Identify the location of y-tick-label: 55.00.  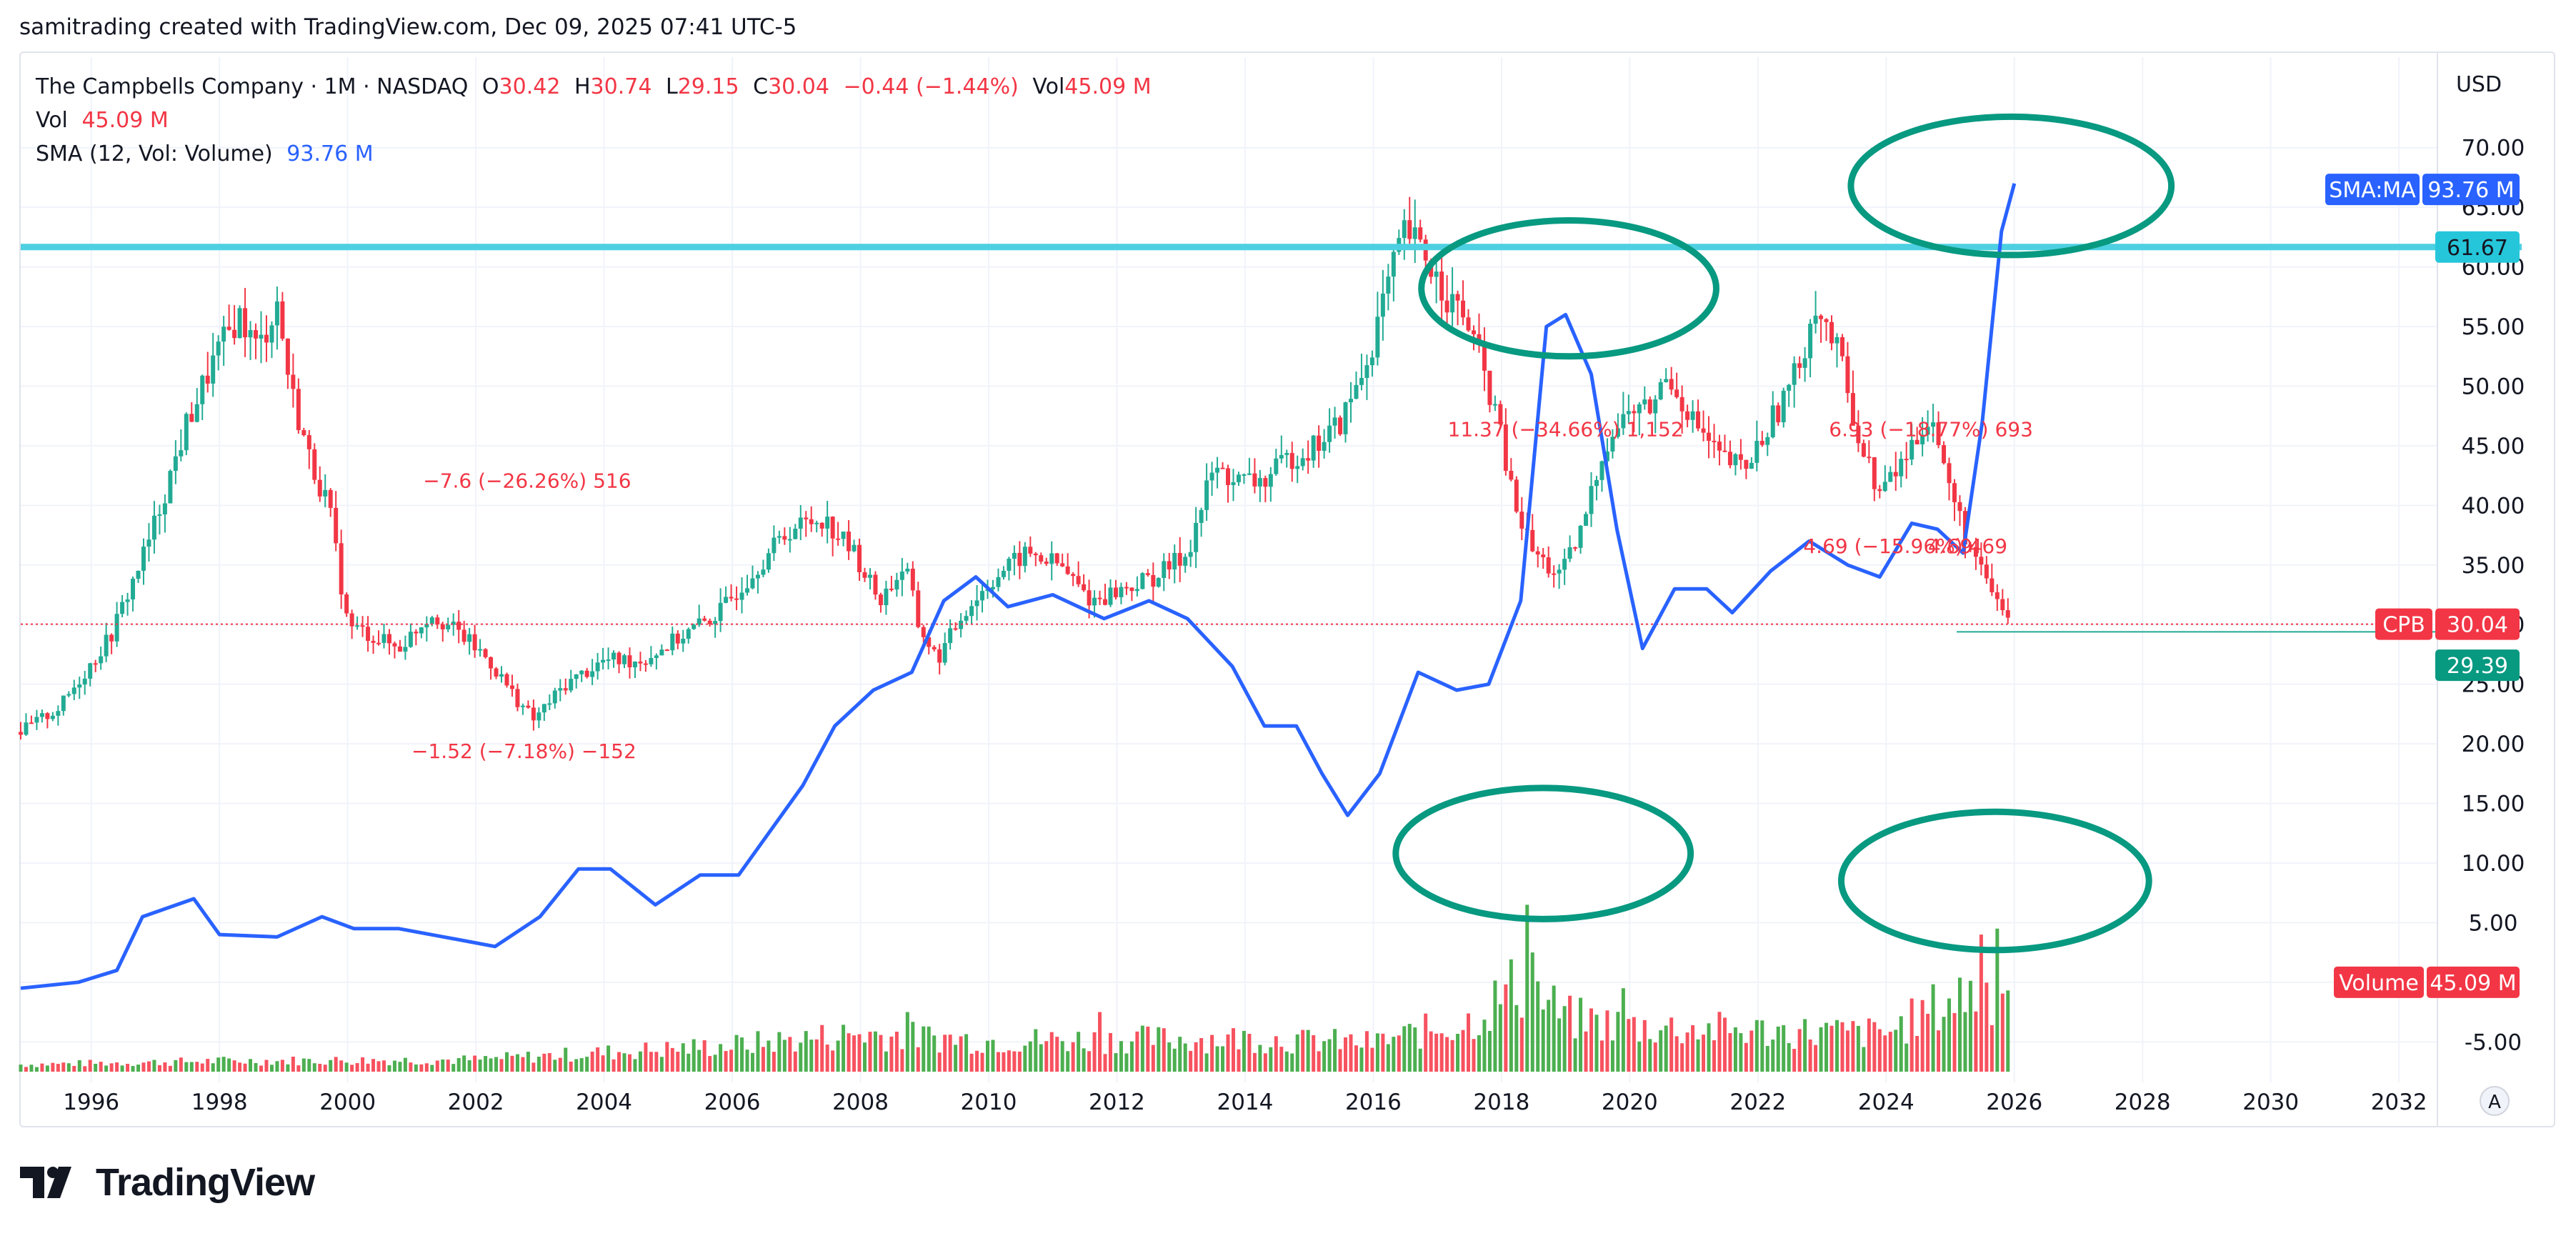
(2494, 327).